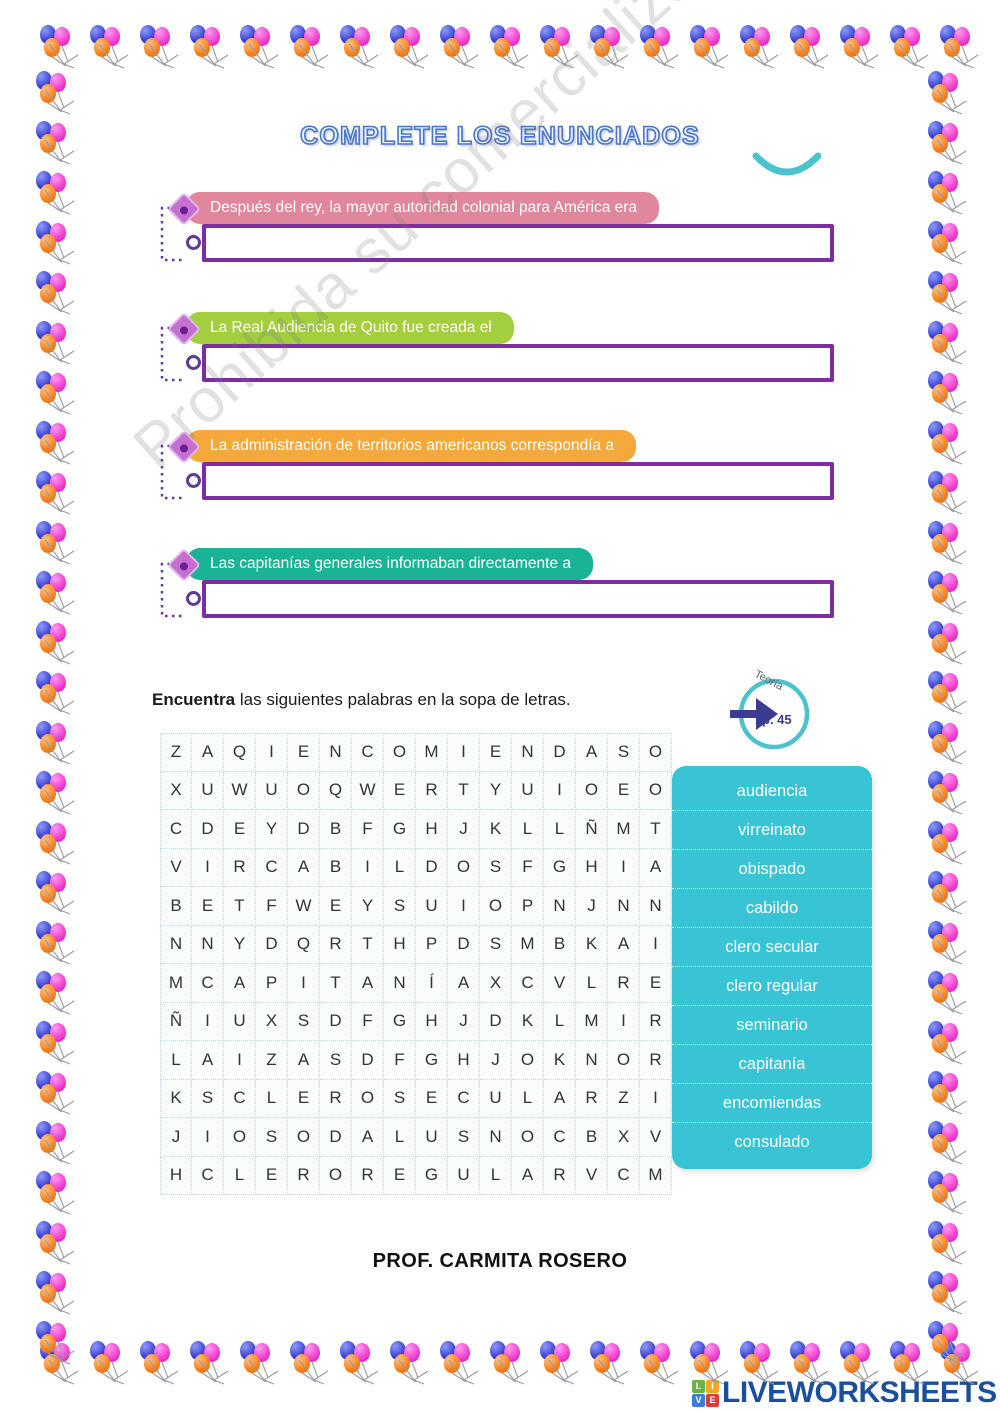 The width and height of the screenshot is (1000, 1413). Describe the element at coordinates (772, 908) in the screenshot. I see `wordsearch-word: cabildo` at that location.